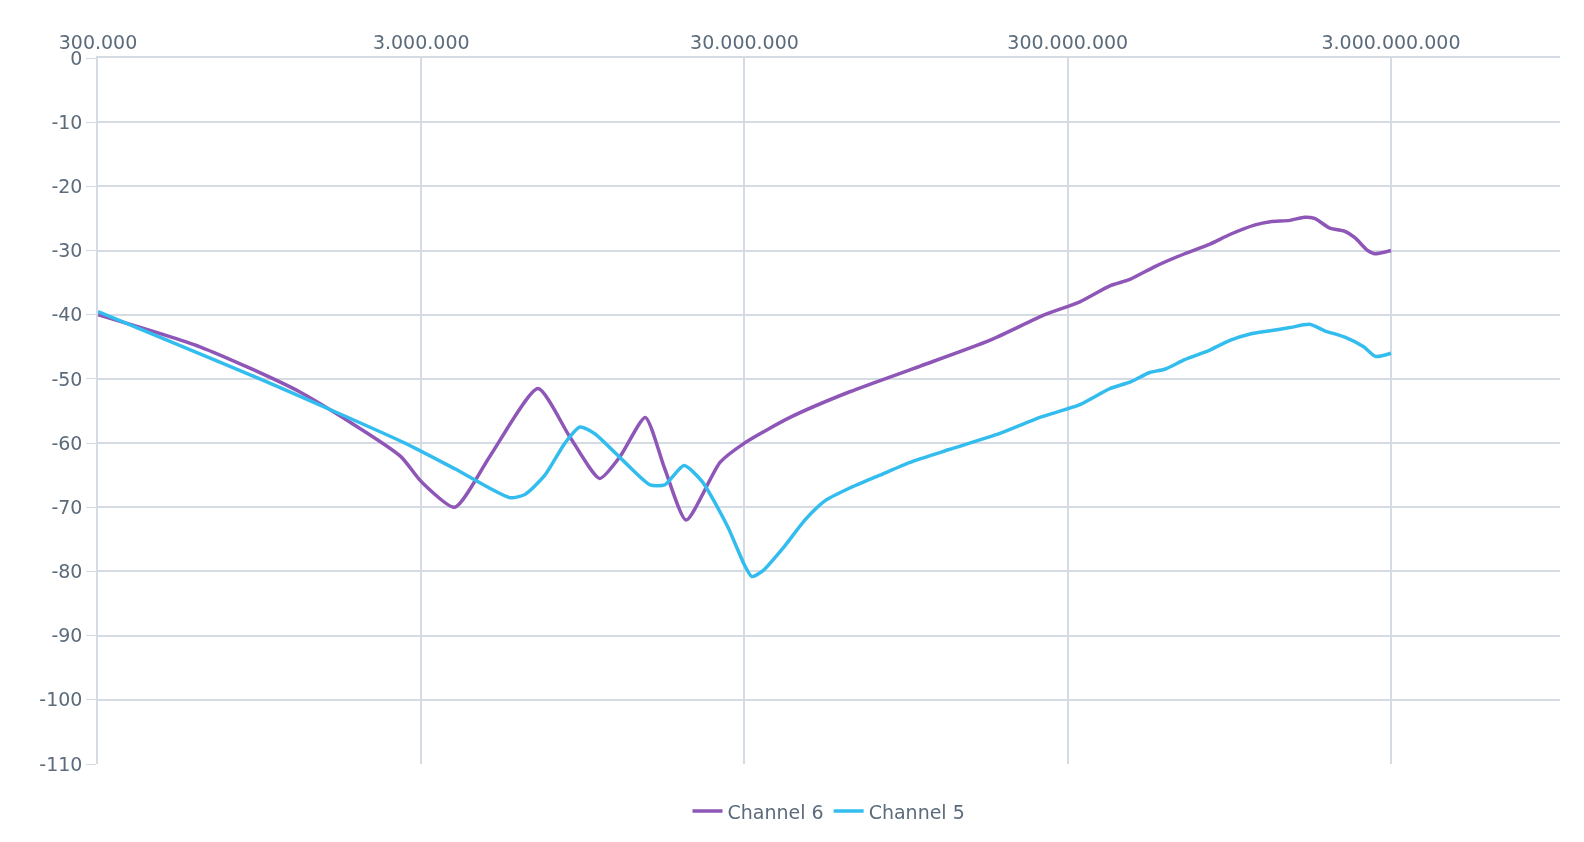 Image resolution: width=1584 pixels, height=842 pixels. What do you see at coordinates (421, 41) in the screenshot?
I see `x-tick-label: 3.000.000` at bounding box center [421, 41].